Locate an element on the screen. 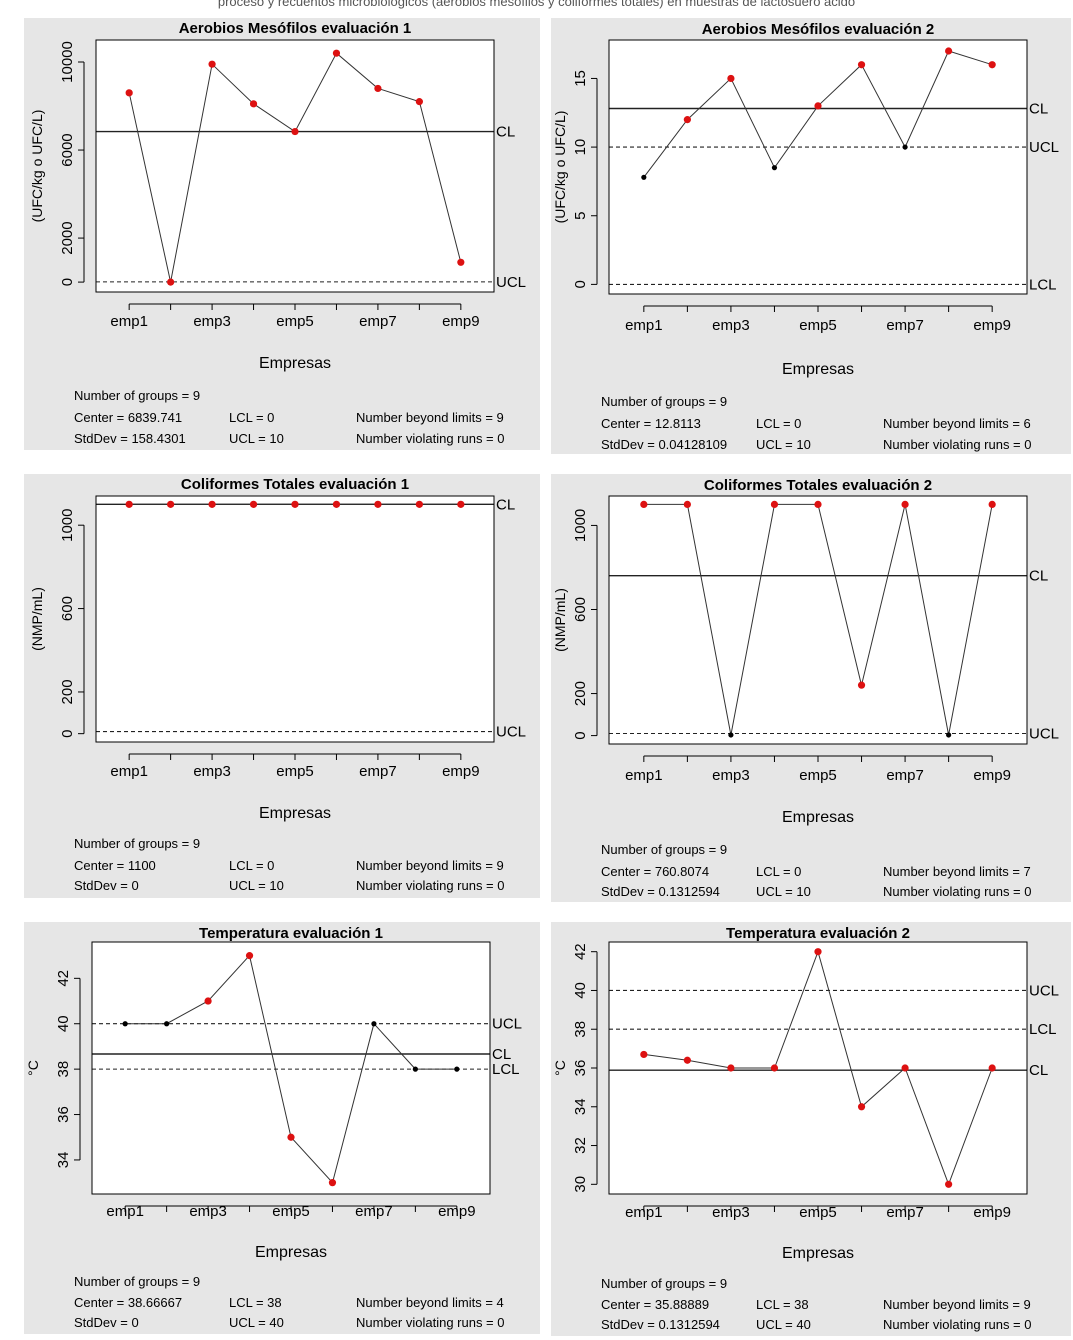 The height and width of the screenshot is (1340, 1073). y-axis-label: (UFC/kg o UFC/L) is located at coordinates (37, 166).